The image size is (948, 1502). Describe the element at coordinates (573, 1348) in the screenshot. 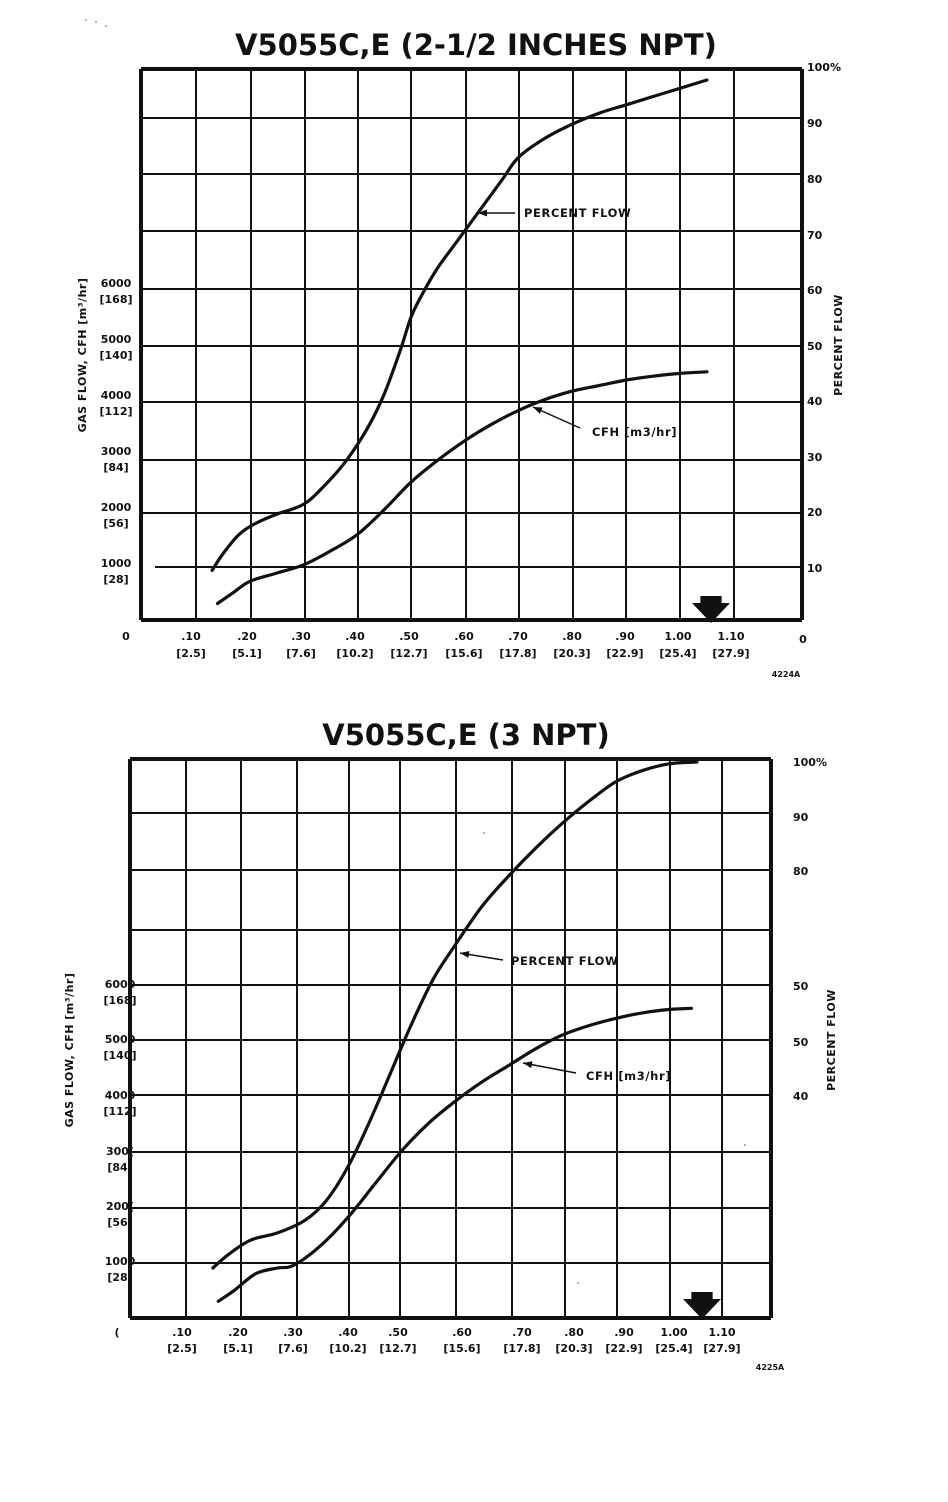

I see `x-tick-label-metric: [20.3]` at that location.